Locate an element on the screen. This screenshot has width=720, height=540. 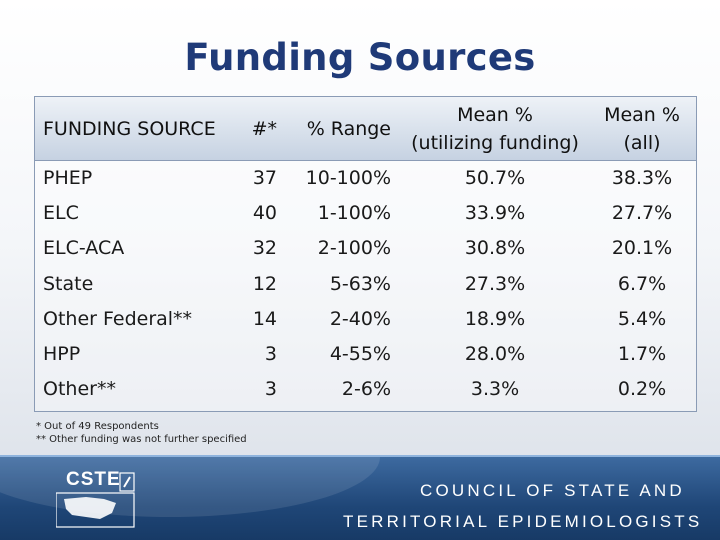
header-mean-utilizing-line1: Mean % is located at coordinates (495, 115).